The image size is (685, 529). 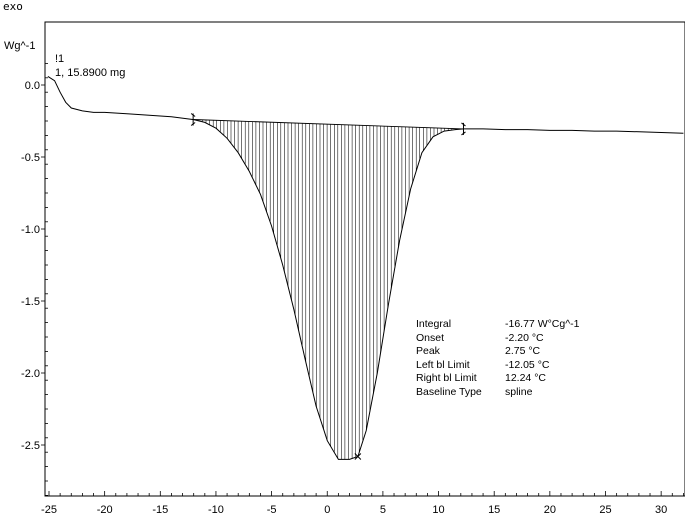 What do you see at coordinates (523, 351) in the screenshot?
I see `result-value: 2.75 °C` at bounding box center [523, 351].